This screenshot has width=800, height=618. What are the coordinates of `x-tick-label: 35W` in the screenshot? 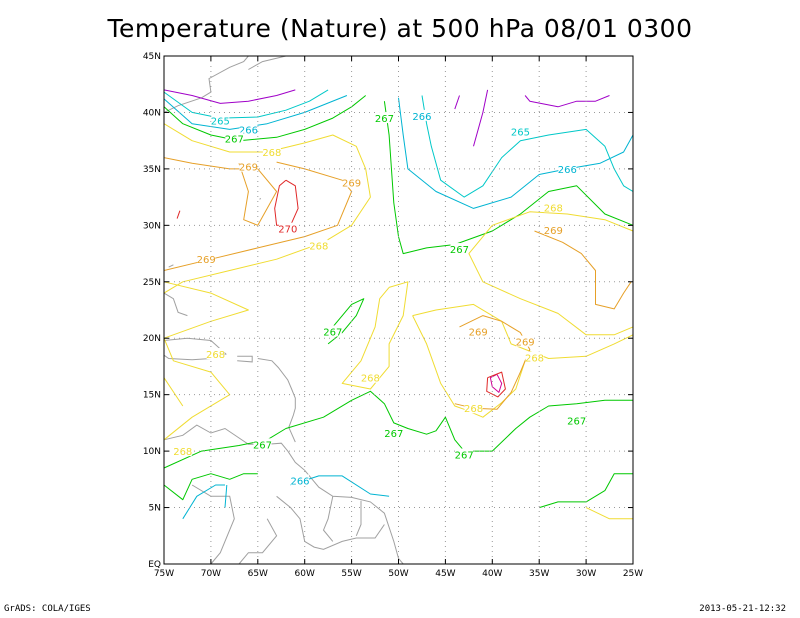 It's located at (539, 574).